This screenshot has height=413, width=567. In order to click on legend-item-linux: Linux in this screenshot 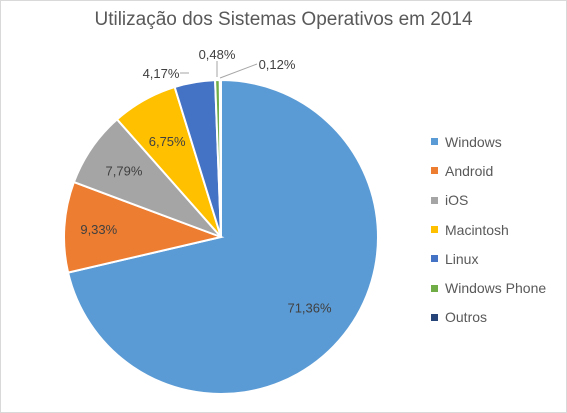, I will do `click(488, 258)`.